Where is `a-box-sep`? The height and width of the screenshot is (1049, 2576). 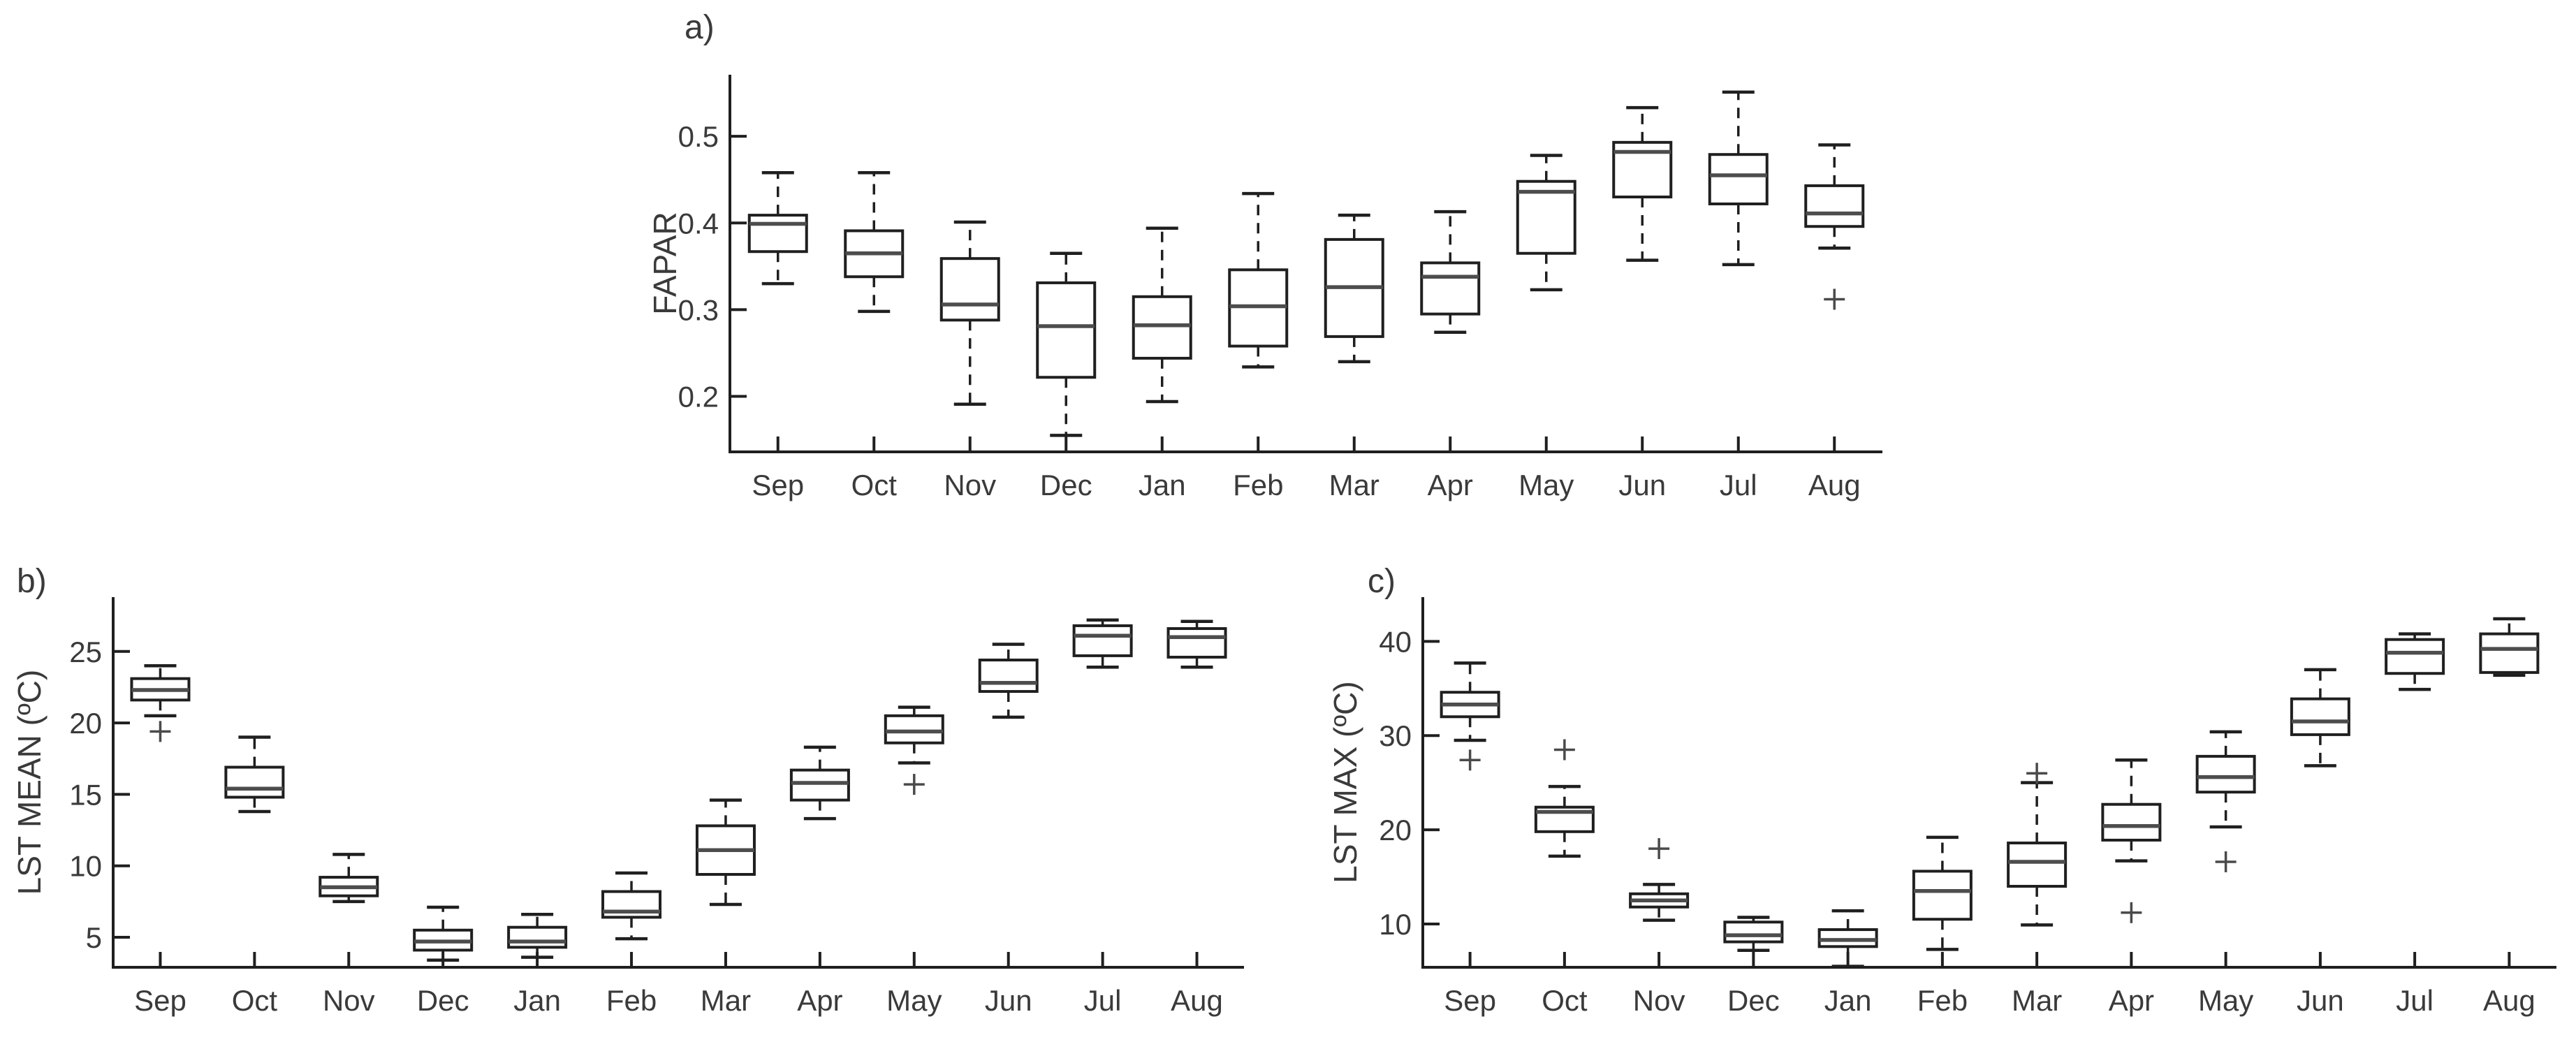 a-box-sep is located at coordinates (777, 228).